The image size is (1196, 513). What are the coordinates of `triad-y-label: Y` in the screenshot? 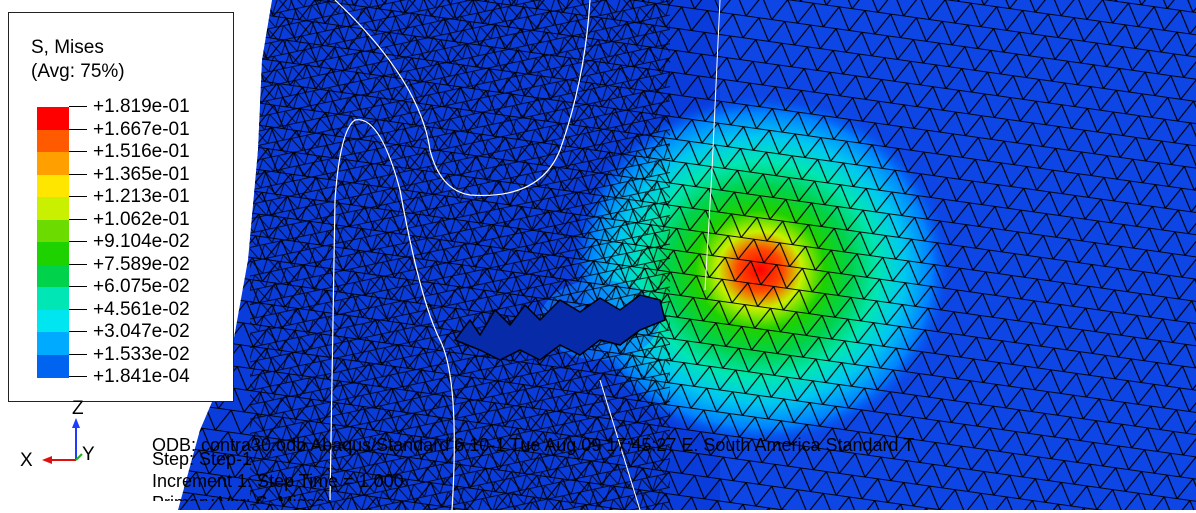 It's located at (88, 454).